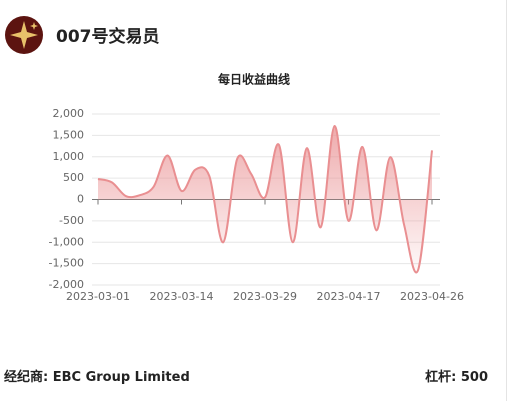 Image resolution: width=507 pixels, height=401 pixels. Describe the element at coordinates (254, 79) in the screenshot. I see `chart-title: 每日收益曲线` at that location.